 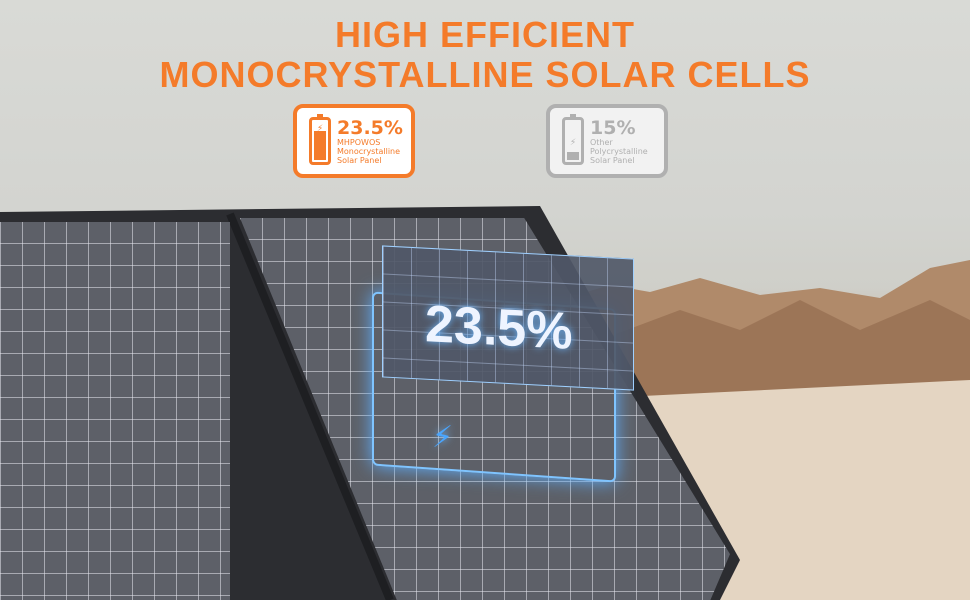 I want to click on badge-percent: 15%, so click(x=613, y=127).